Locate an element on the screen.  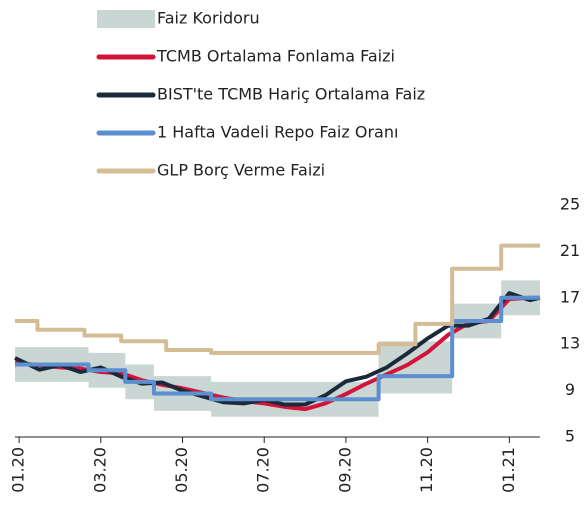
y-tick-label: 25 is located at coordinates (570, 204).